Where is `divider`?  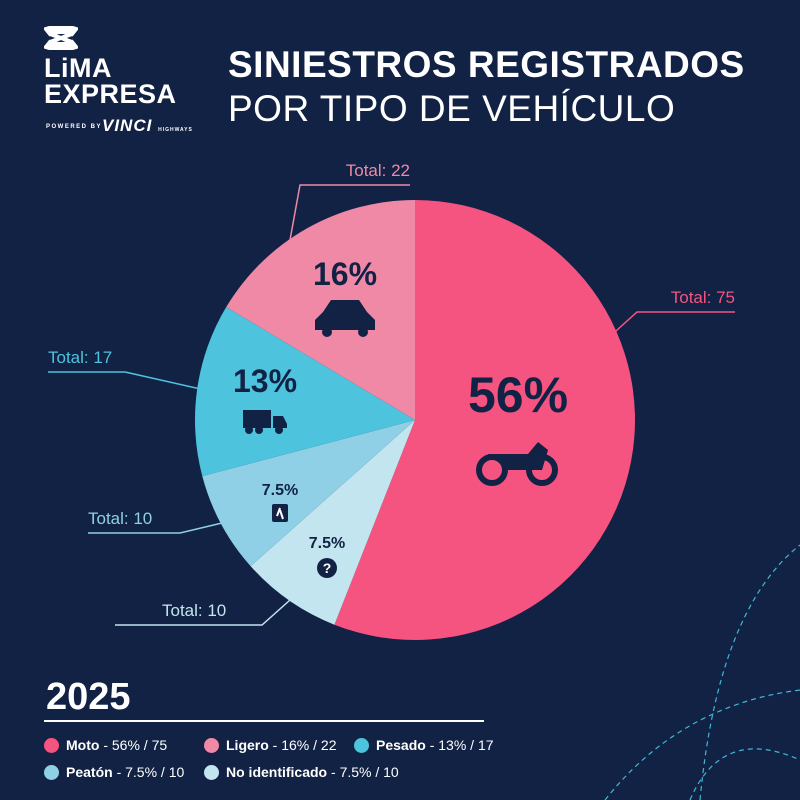
divider is located at coordinates (264, 721).